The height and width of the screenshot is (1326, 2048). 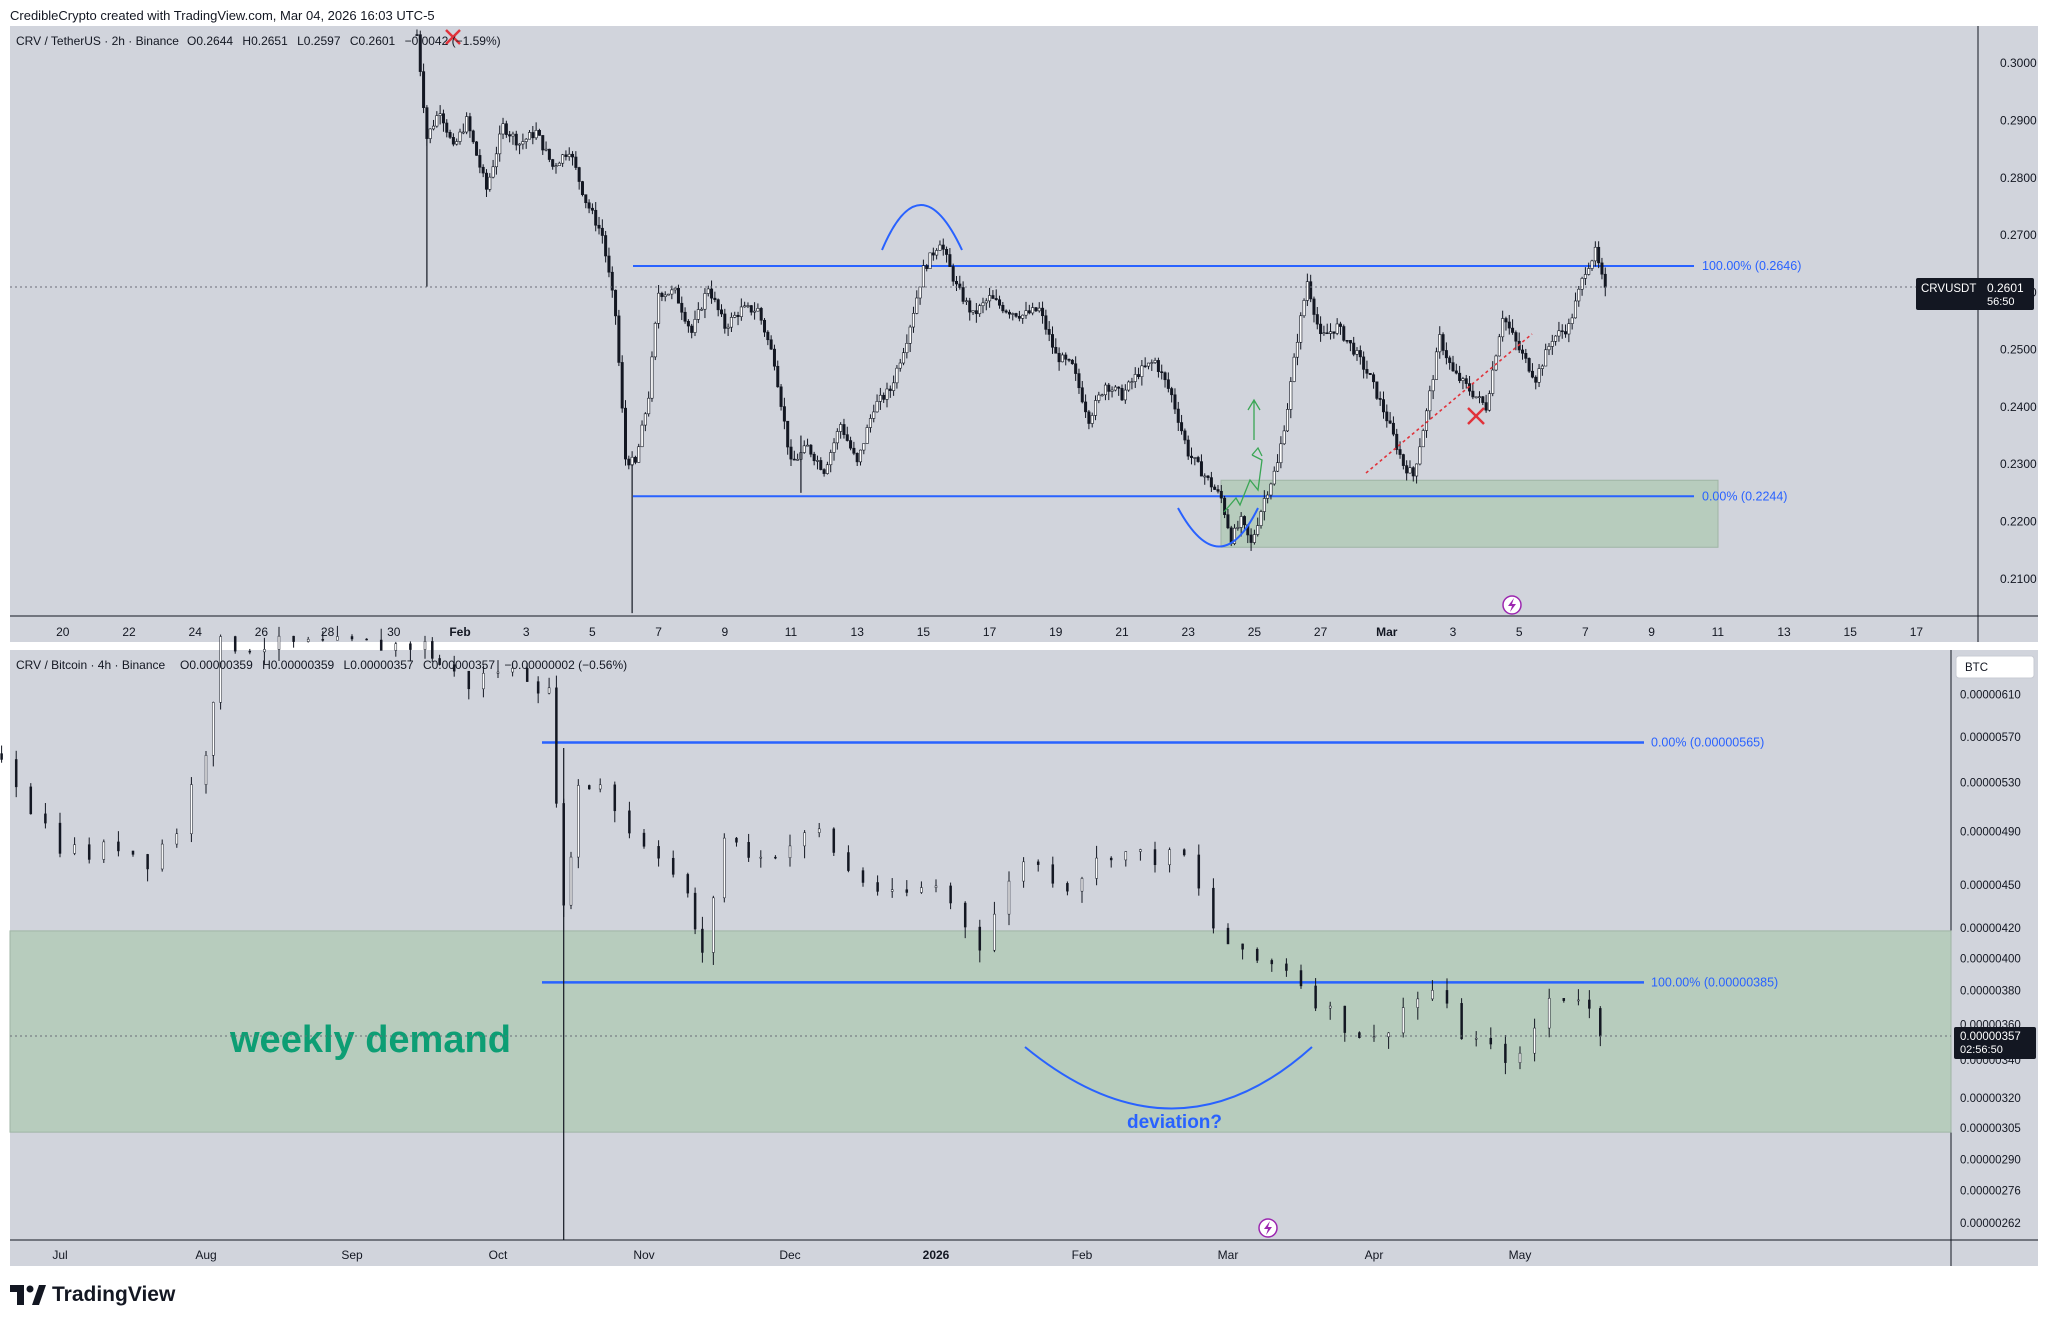 I want to click on bottom-event-icon, so click(x=1268, y=1228).